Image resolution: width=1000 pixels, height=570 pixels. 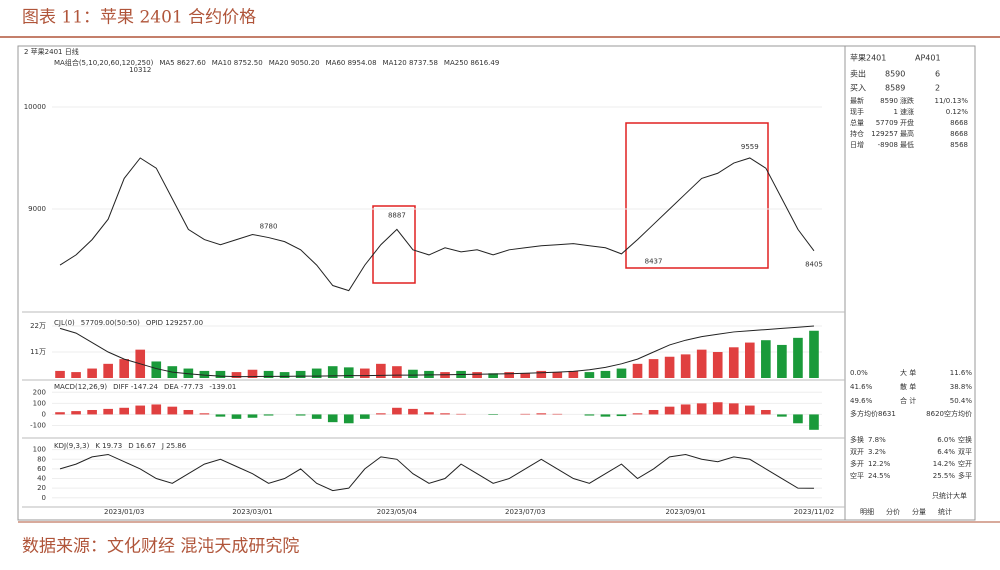 What do you see at coordinates (944, 464) in the screenshot?
I see `position-cell: 14.2%` at bounding box center [944, 464].